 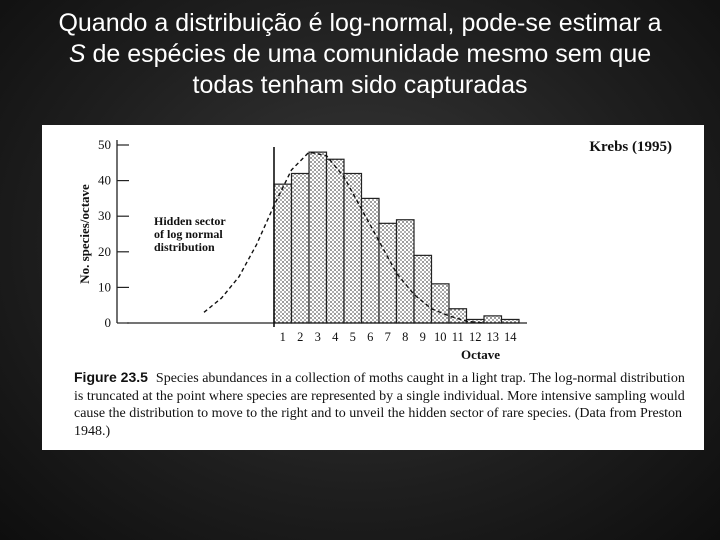 I want to click on x-axis-label: Octave, so click(x=480, y=354).